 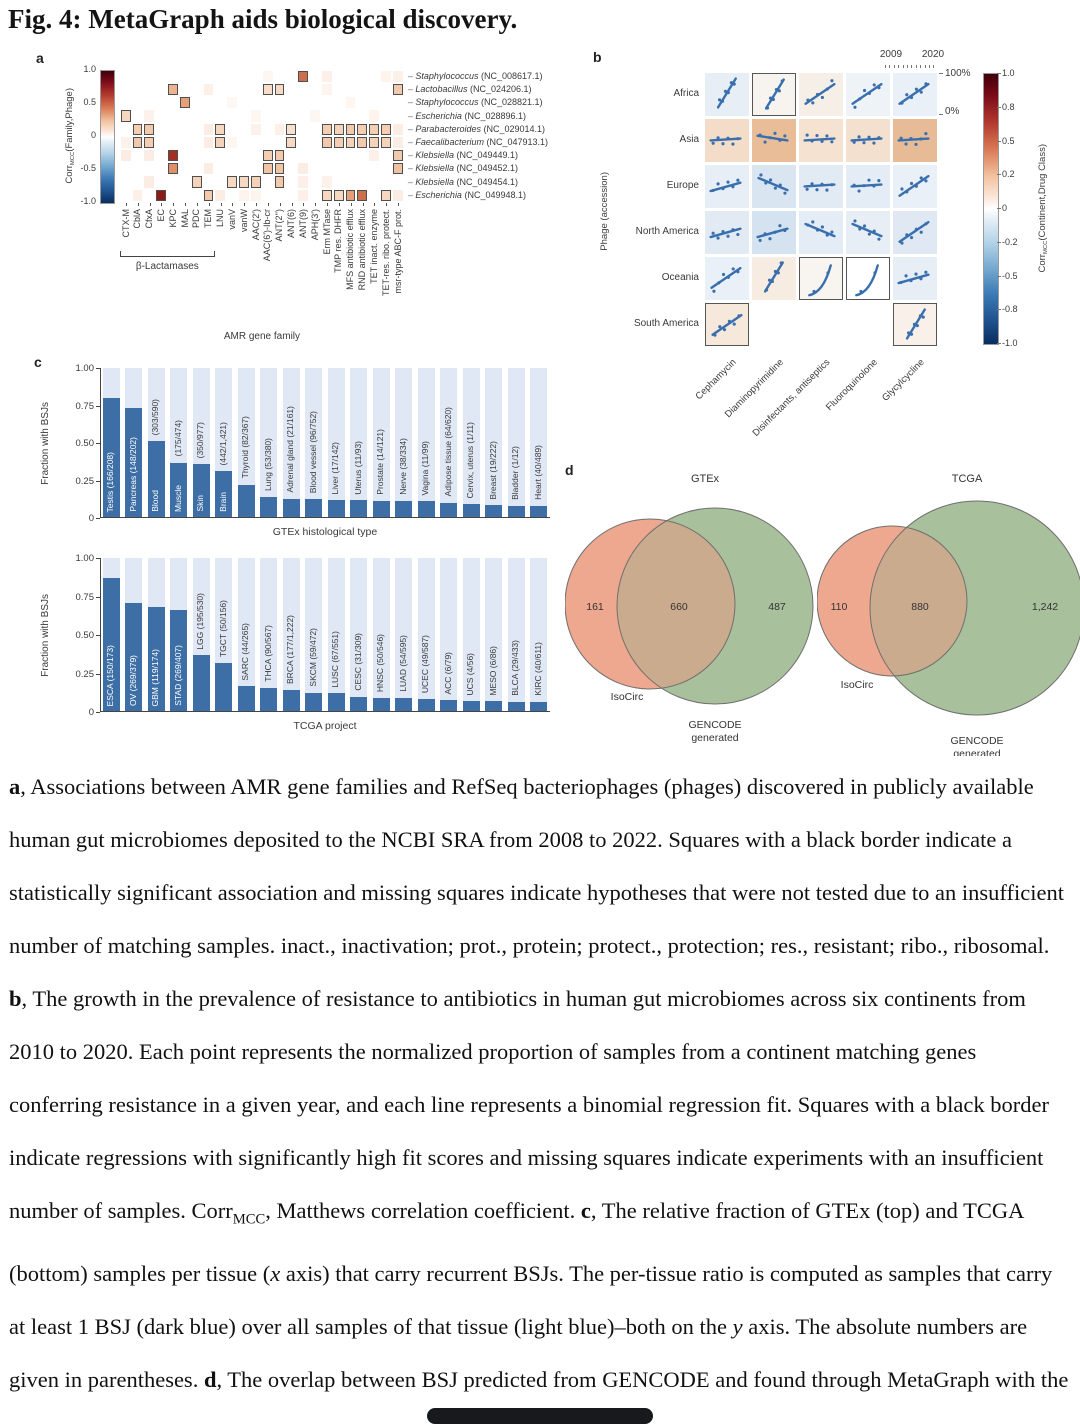 I want to click on y-tick-label: 1.00, so click(x=85, y=558).